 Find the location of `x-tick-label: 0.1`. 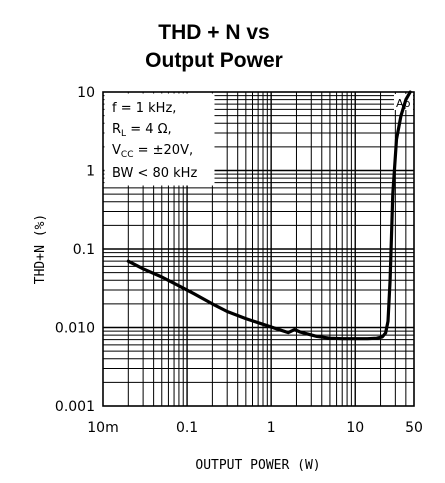

x-tick-label: 0.1 is located at coordinates (187, 428).